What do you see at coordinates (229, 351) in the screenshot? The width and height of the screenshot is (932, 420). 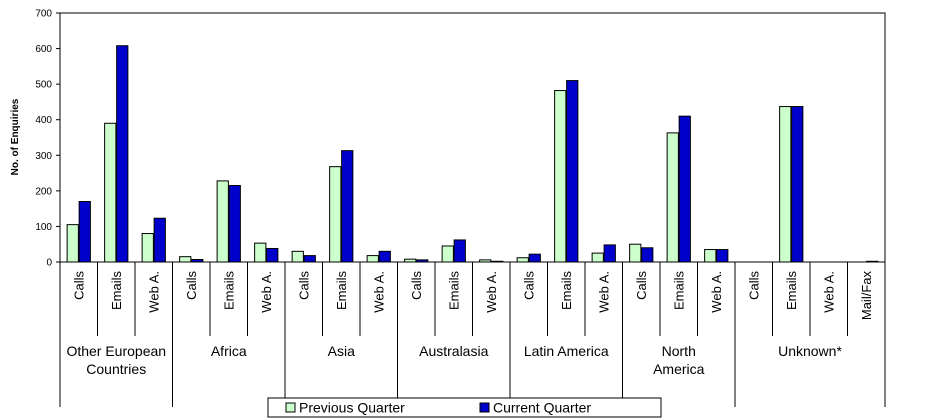 I see `group-label: Africa` at bounding box center [229, 351].